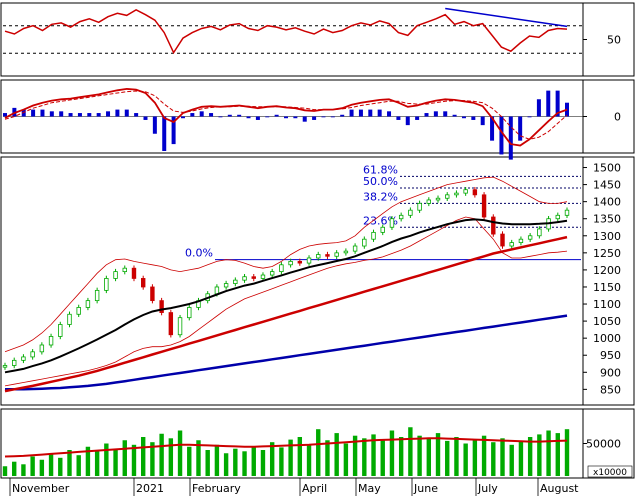  What do you see at coordinates (286, 31) in the screenshot?
I see `rsi-line` at bounding box center [286, 31].